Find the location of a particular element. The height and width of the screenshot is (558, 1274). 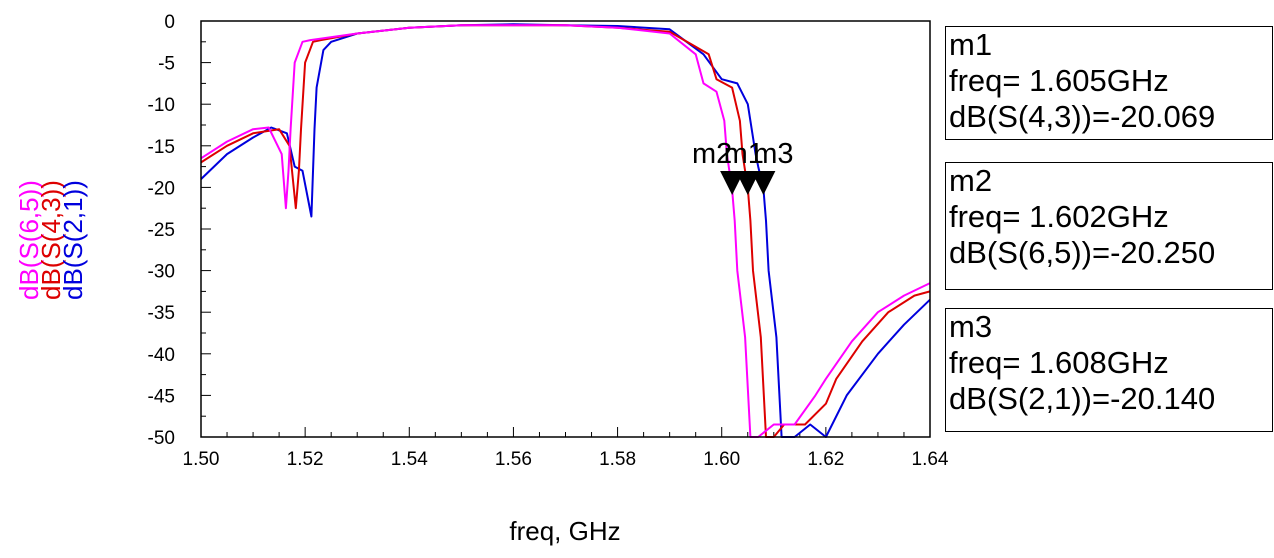

y-tick-label: -40 is located at coordinates (161, 355).